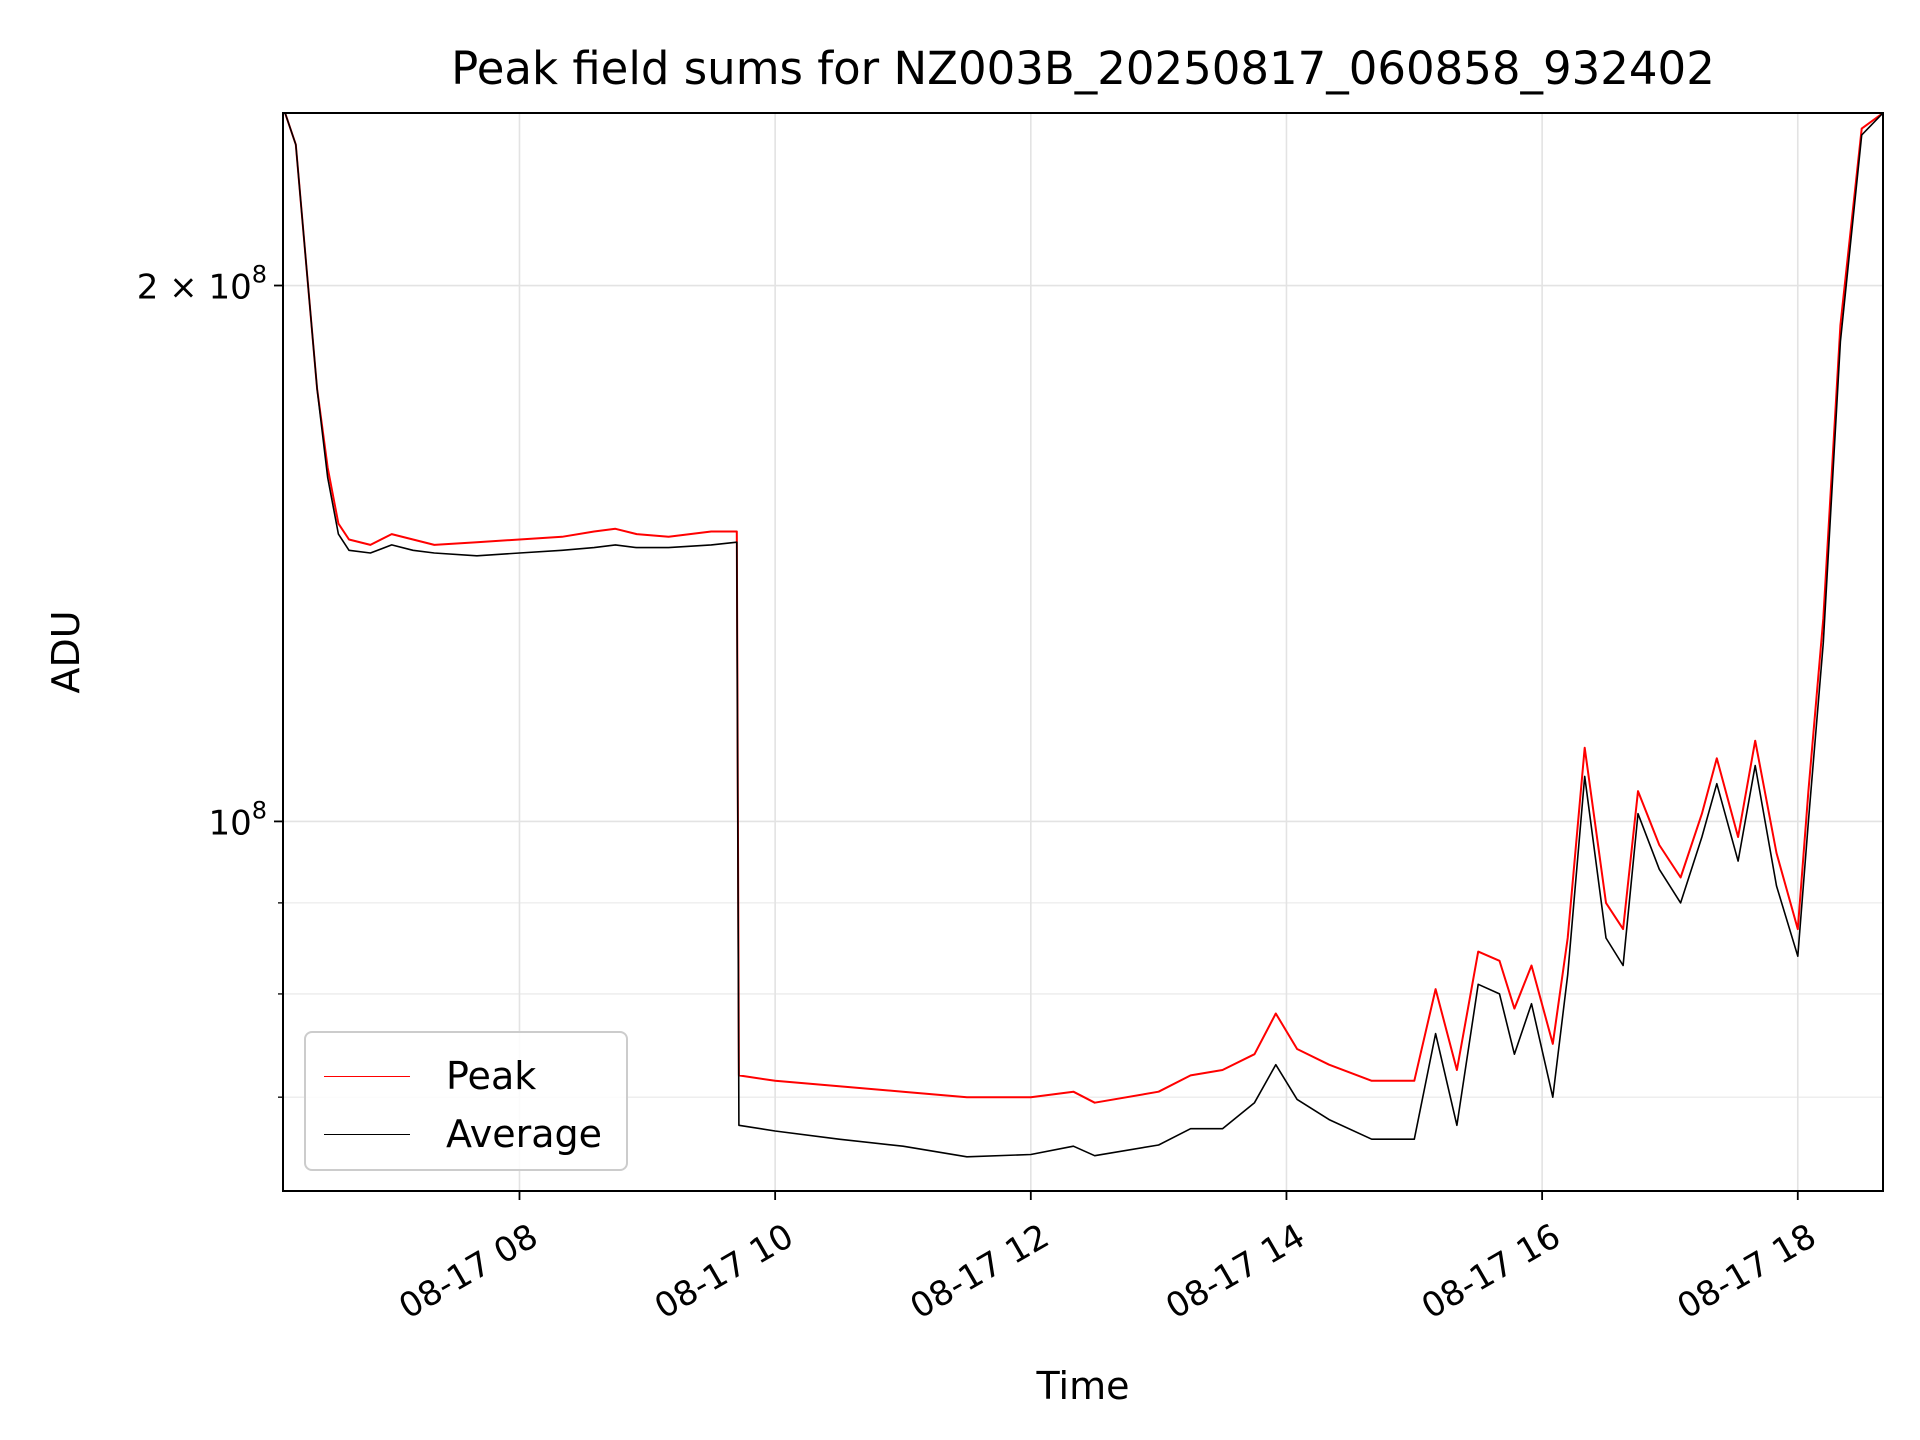 This screenshot has width=1920, height=1440. I want to click on x-tick-label: 08-17 18, so click(1747, 1271).